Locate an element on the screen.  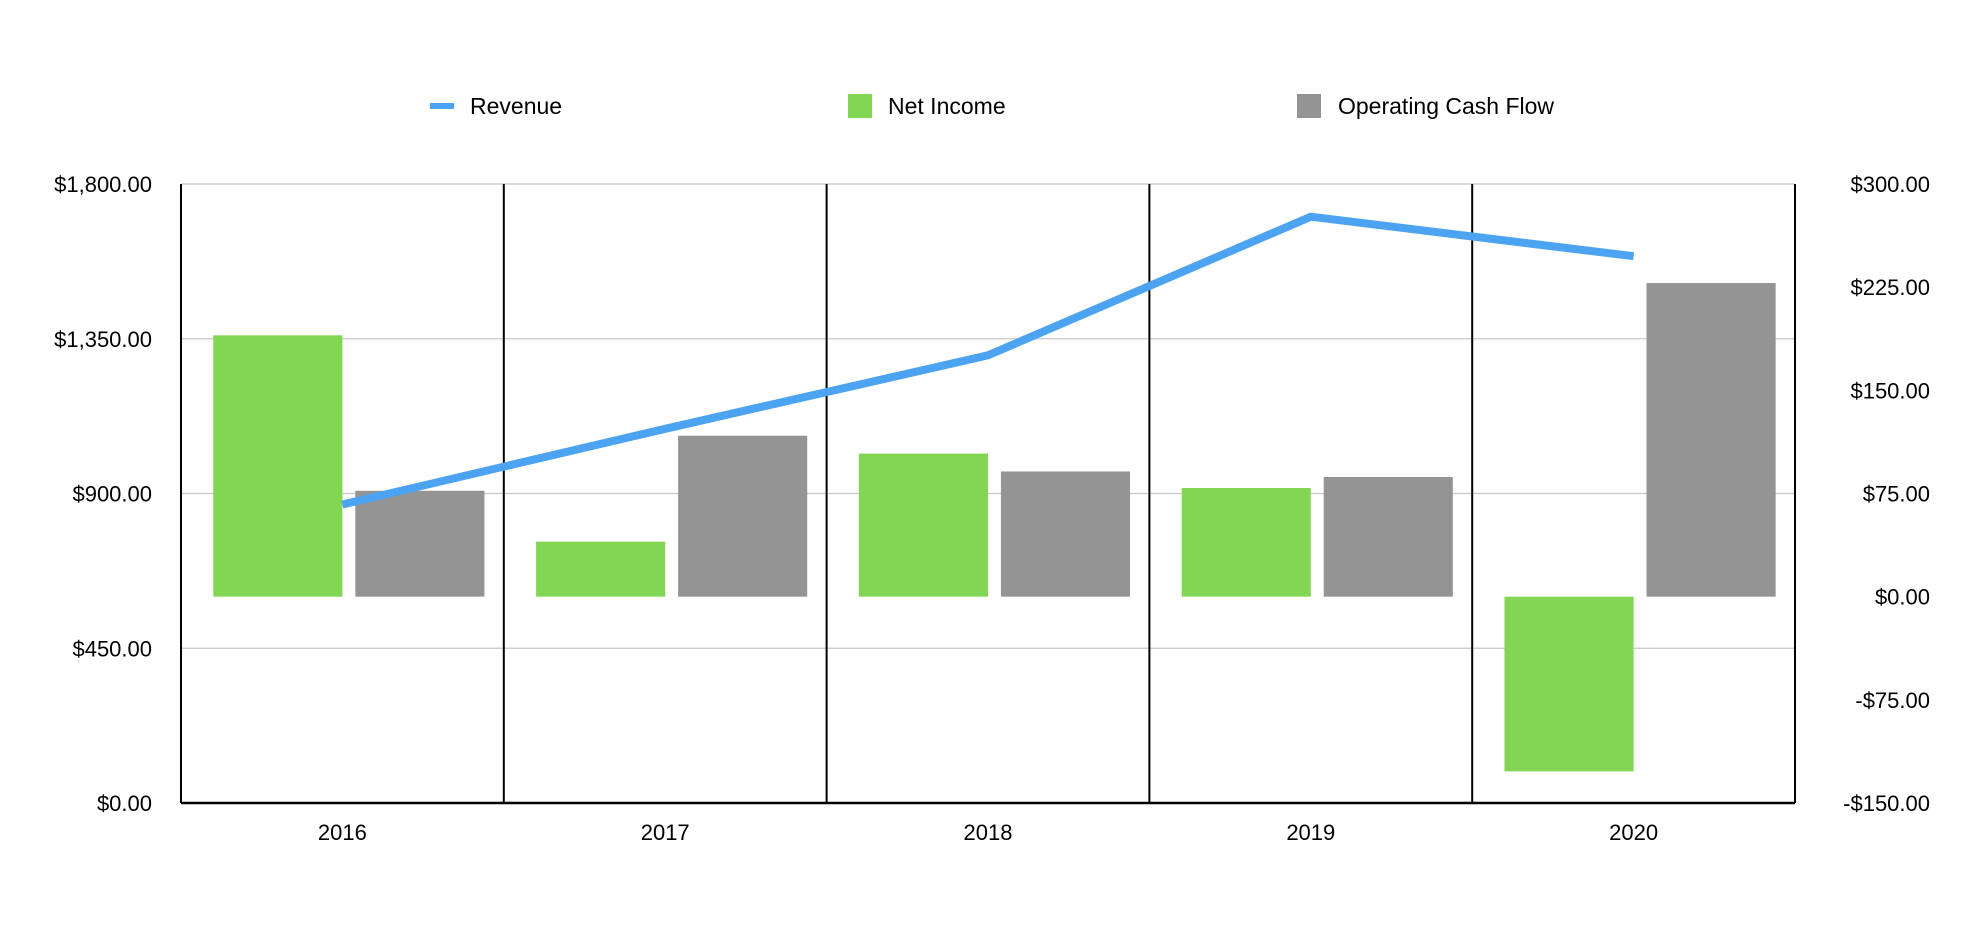
legend-label-operating-cash-flow: Operating Cash Flow is located at coordinates (1446, 106).